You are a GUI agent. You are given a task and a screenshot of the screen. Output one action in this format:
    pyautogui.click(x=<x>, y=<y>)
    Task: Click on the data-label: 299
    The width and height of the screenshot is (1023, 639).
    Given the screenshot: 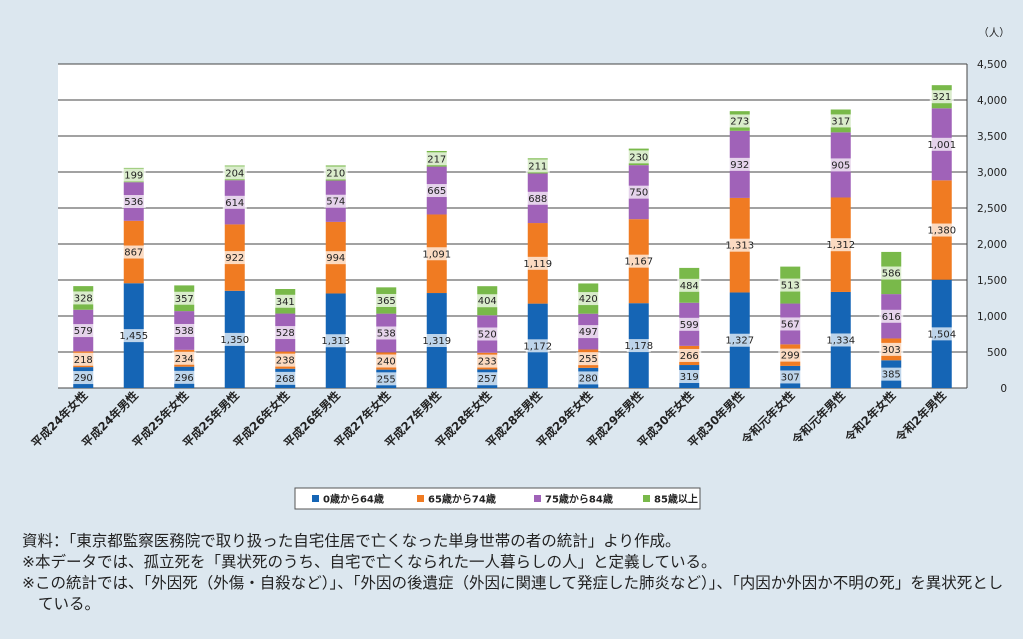 What is the action you would take?
    pyautogui.click(x=790, y=356)
    